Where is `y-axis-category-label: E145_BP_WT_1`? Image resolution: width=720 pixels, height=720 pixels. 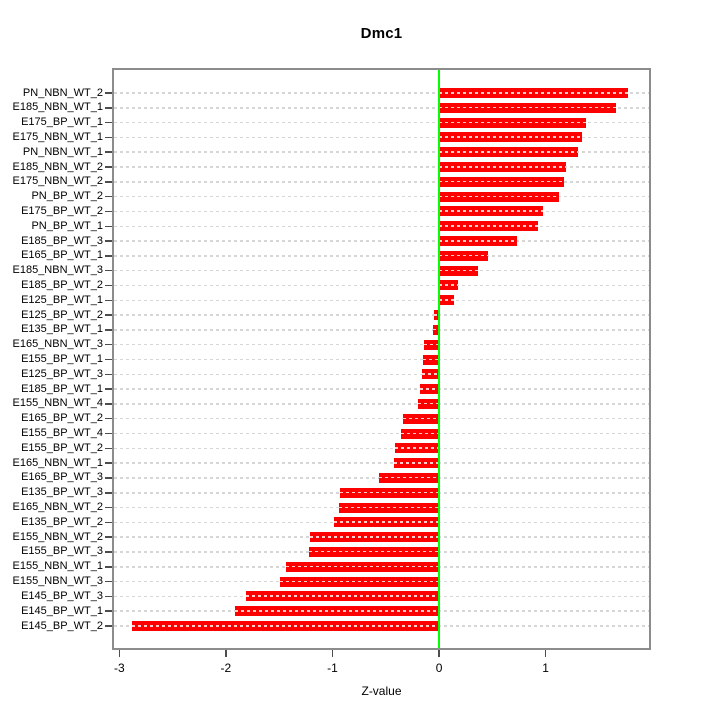
y-axis-category-label: E145_BP_WT_1 is located at coordinates (62, 610).